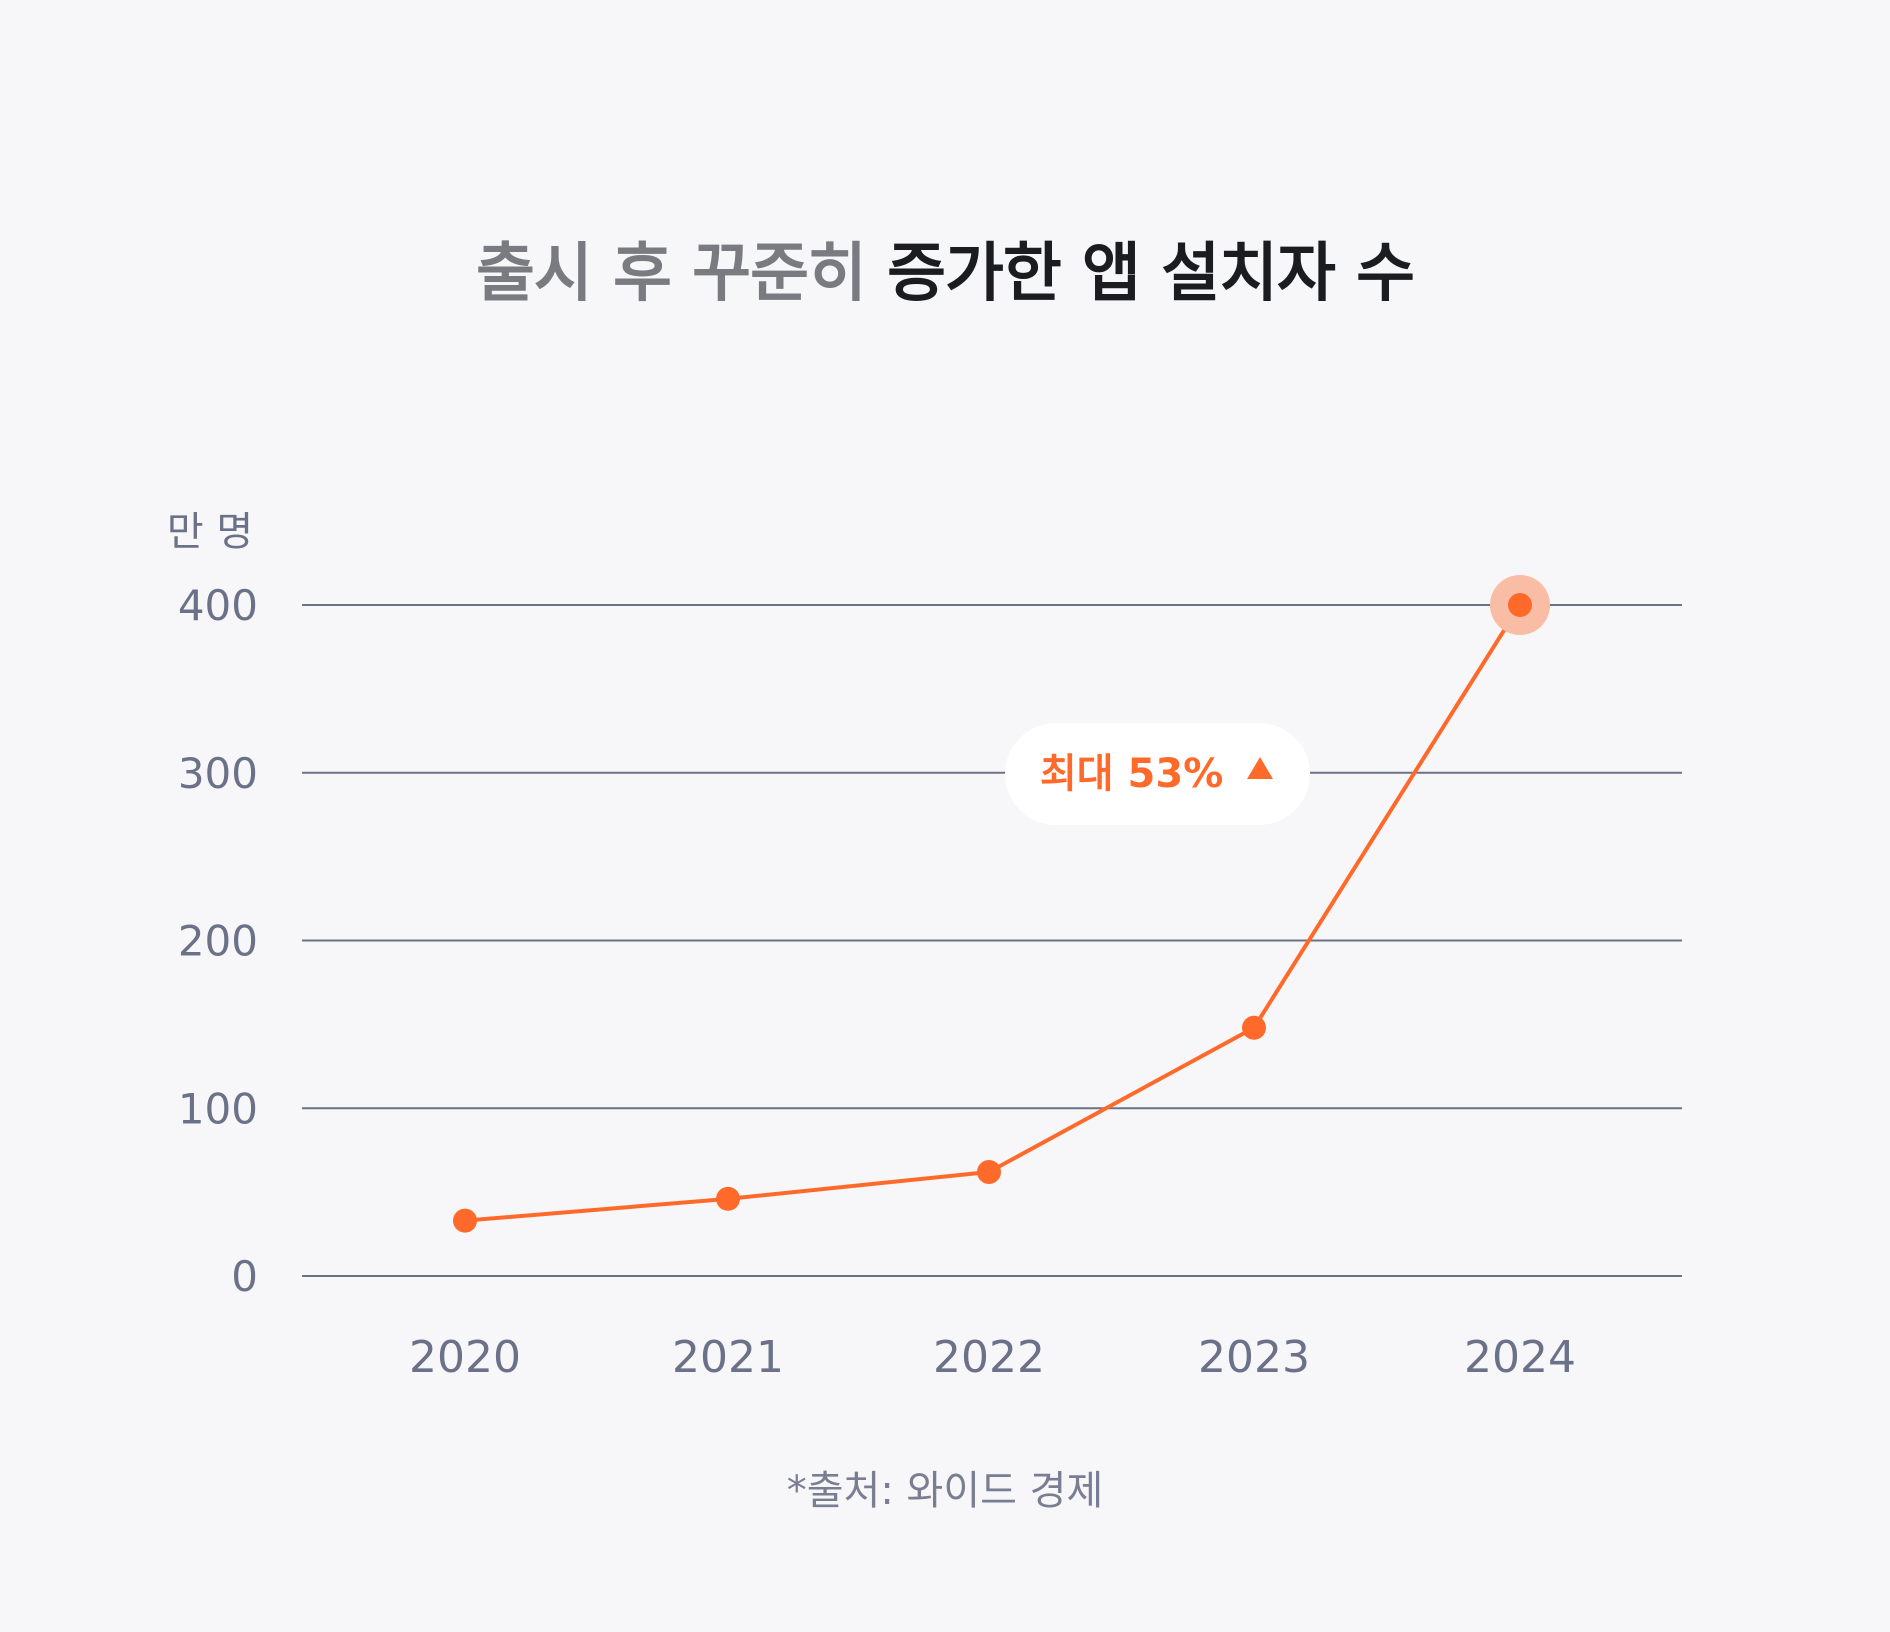 This screenshot has width=1890, height=1632. Describe the element at coordinates (465, 1357) in the screenshot. I see `x-tick-label: 2020` at that location.